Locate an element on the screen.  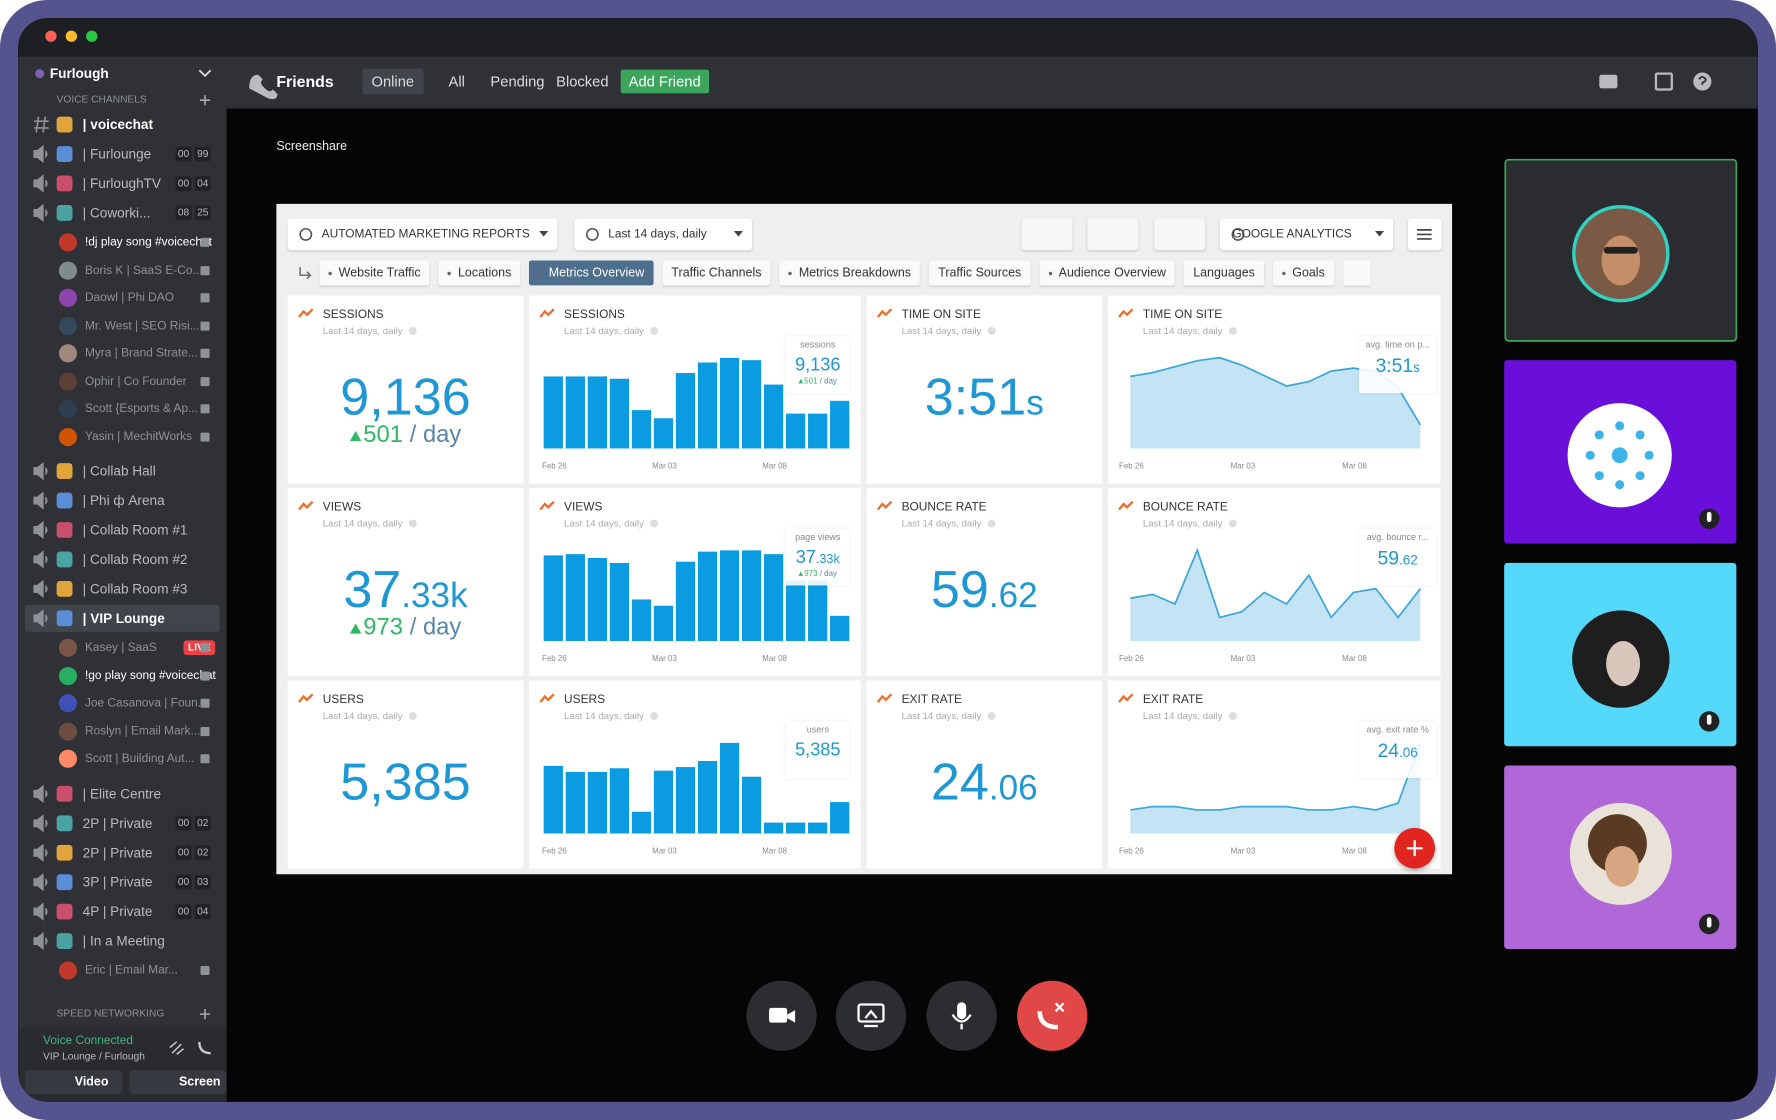
glyph is located at coordinates (306, 234).